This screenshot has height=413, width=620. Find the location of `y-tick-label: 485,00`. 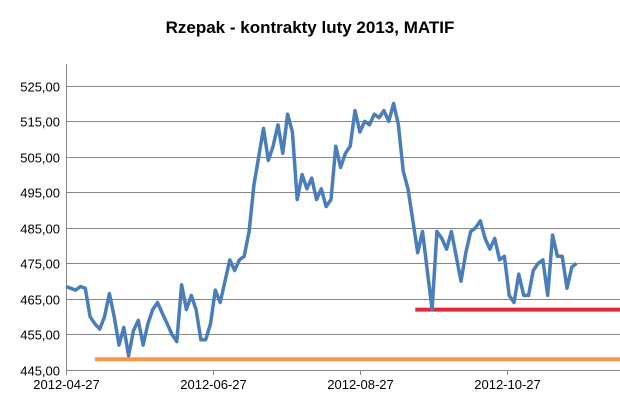

y-tick-label: 485,00 is located at coordinates (40, 229).